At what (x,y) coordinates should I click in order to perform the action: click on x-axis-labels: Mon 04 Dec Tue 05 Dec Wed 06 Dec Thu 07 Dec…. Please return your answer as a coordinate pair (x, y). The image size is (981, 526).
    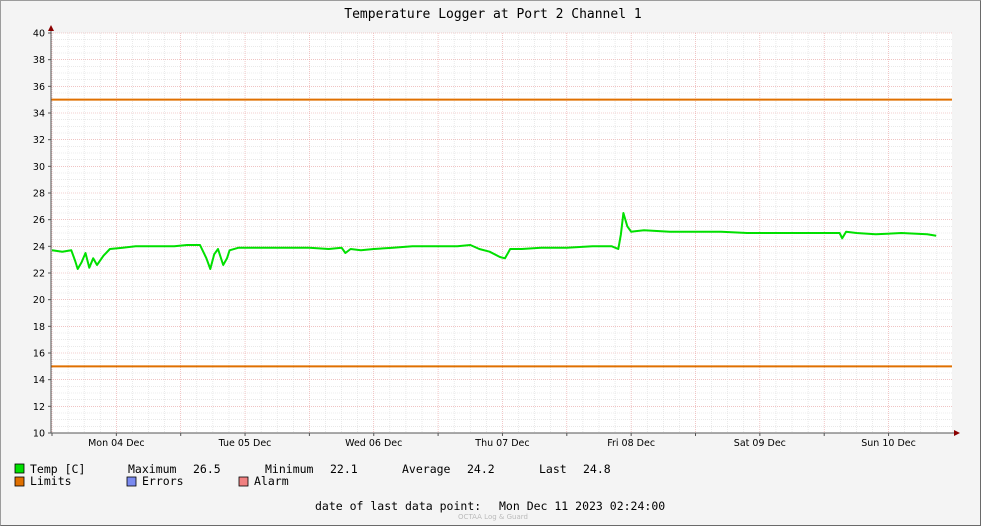
    Looking at the image, I should click on (483, 441).